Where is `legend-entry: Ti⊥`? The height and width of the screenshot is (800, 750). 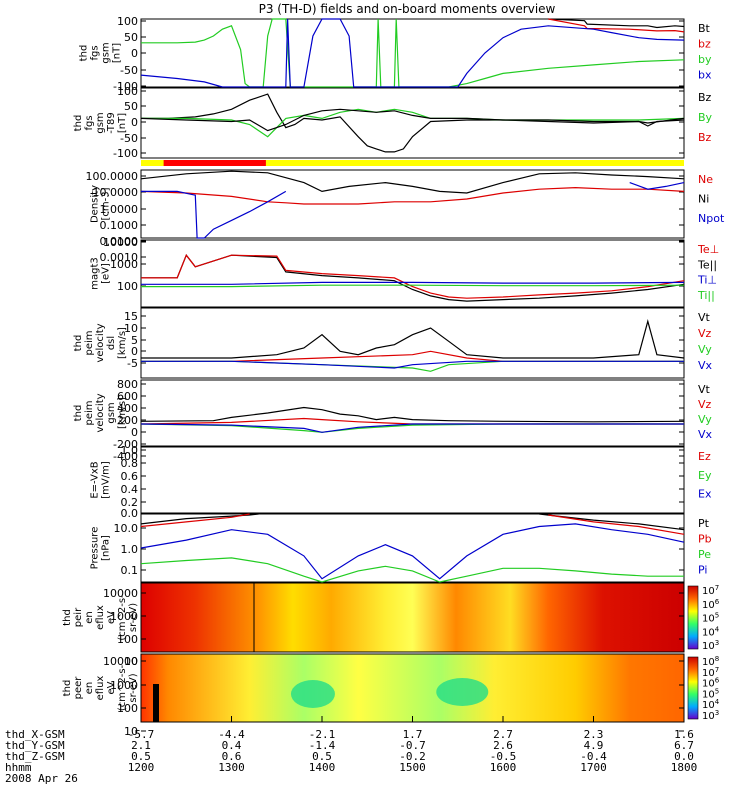
legend-entry: Ti⊥ is located at coordinates (707, 280).